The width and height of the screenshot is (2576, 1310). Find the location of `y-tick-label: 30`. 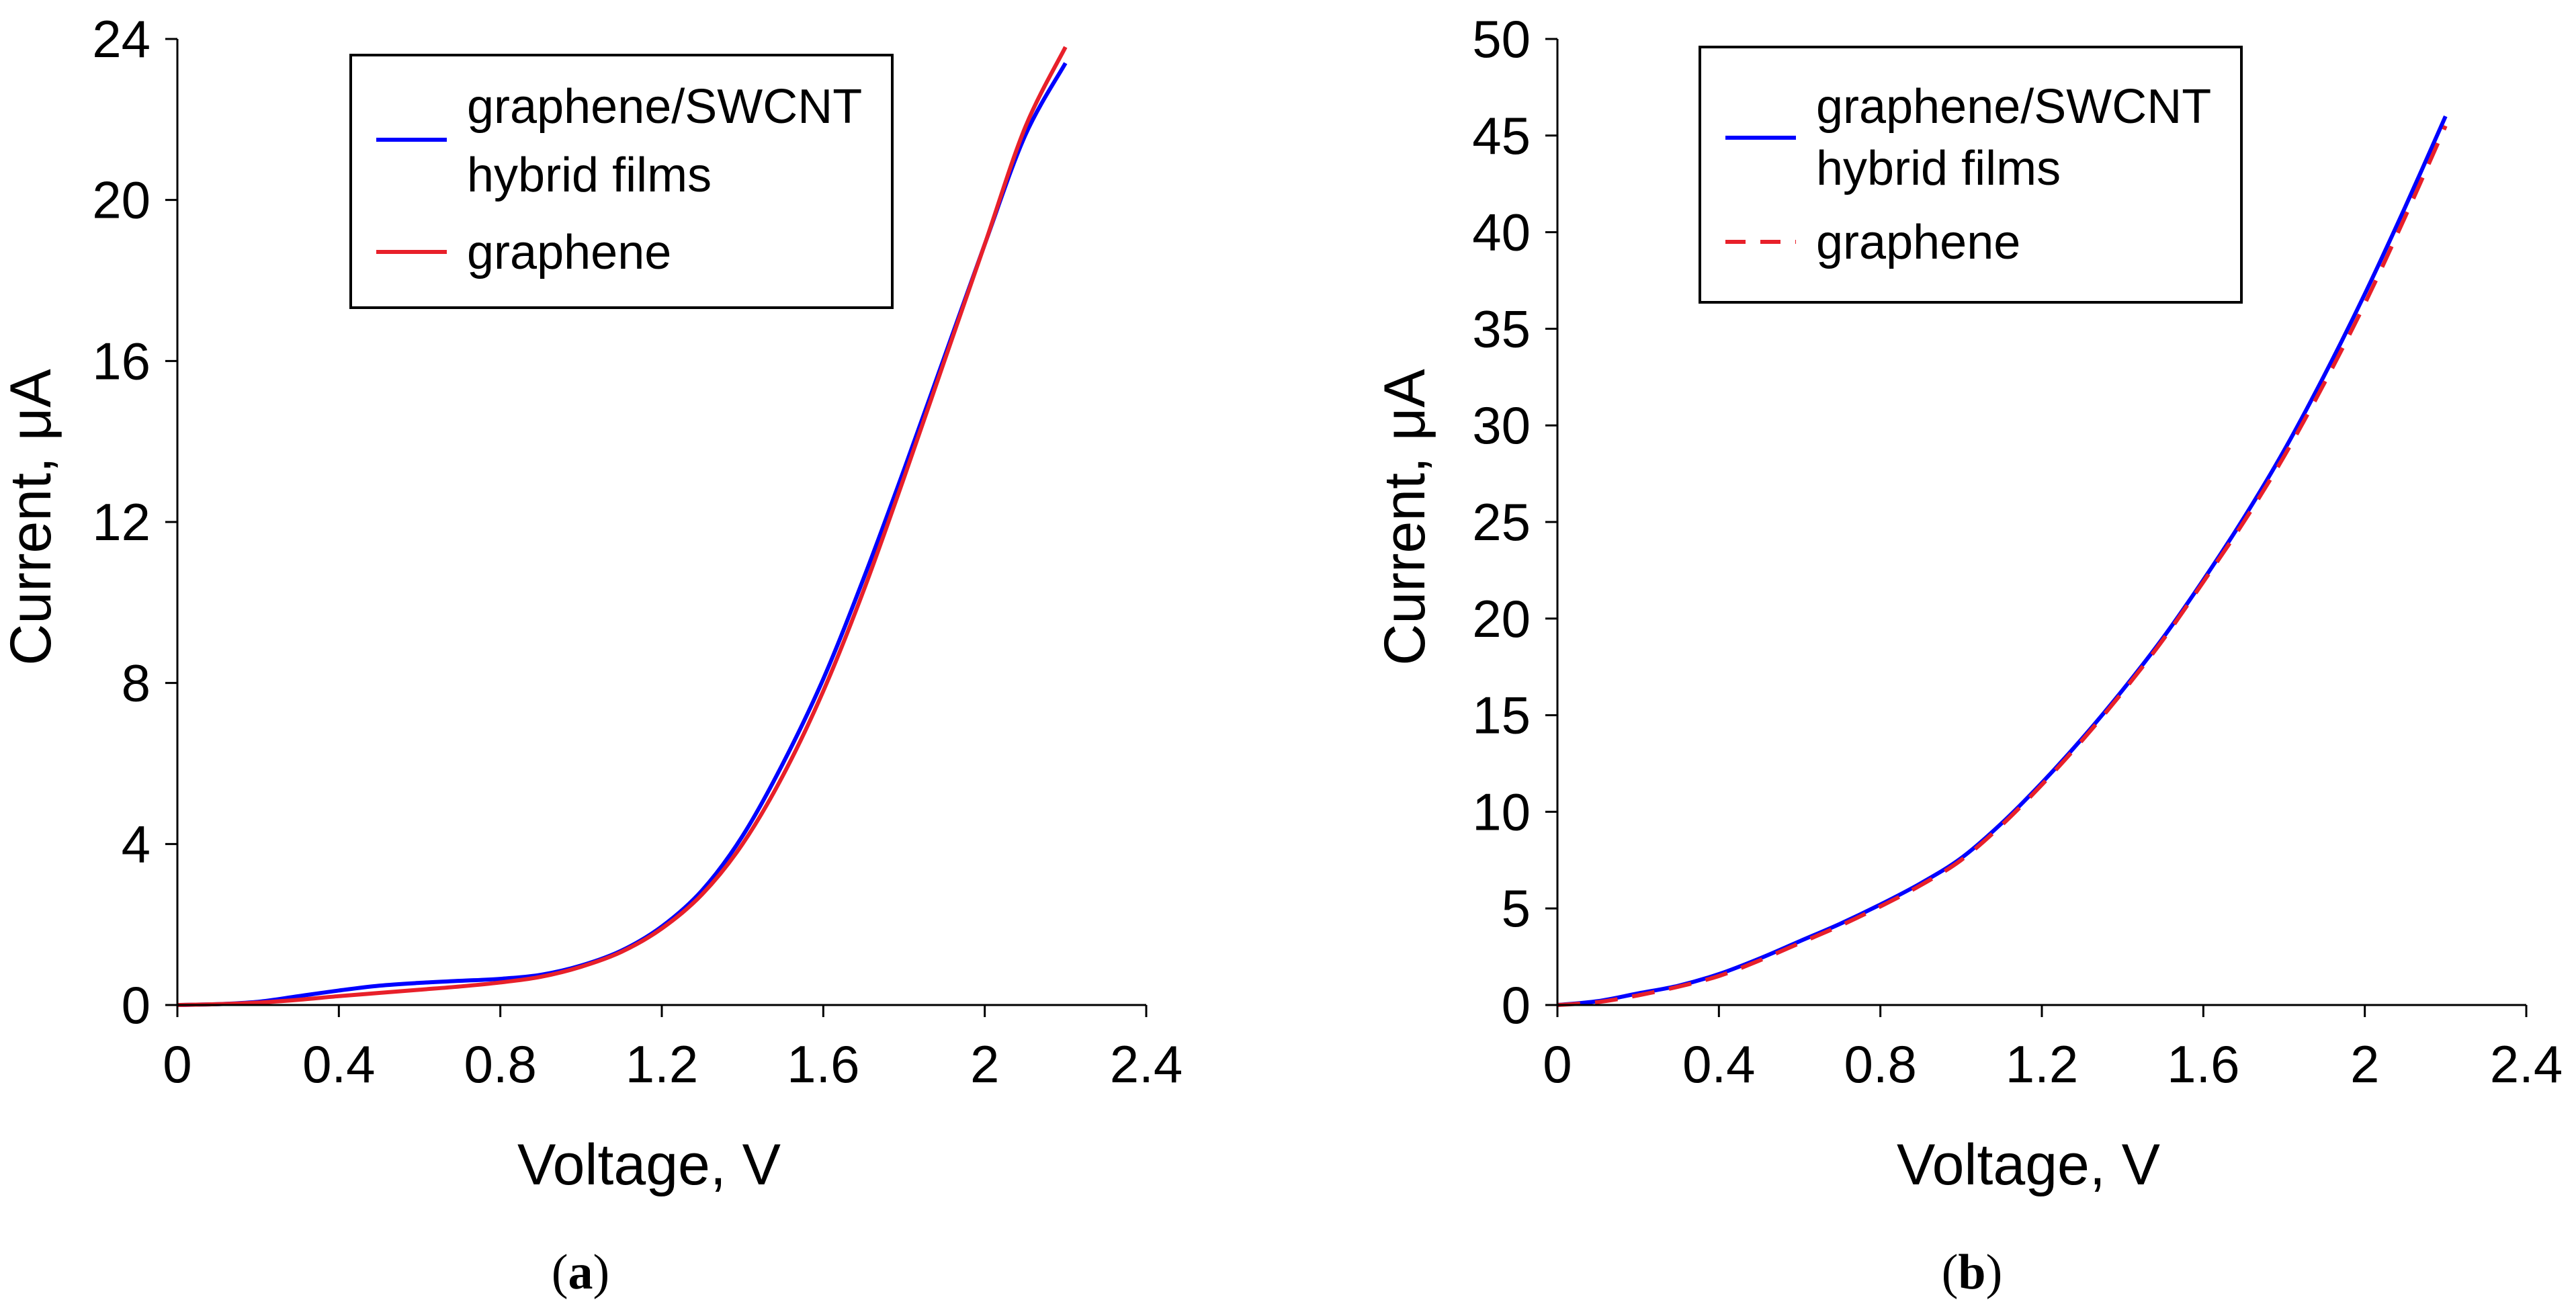

y-tick-label: 30 is located at coordinates (1501, 425).